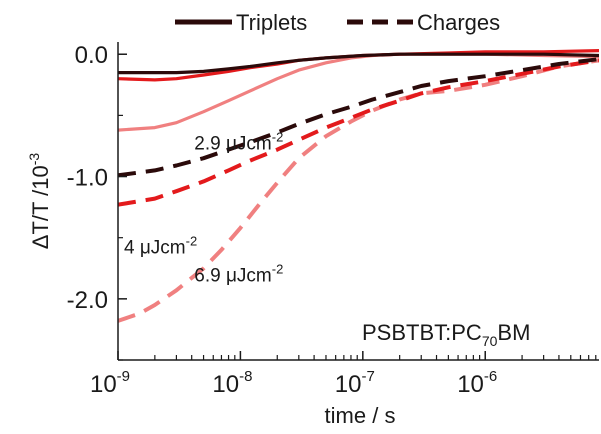 The image size is (601, 434). What do you see at coordinates (271, 22) in the screenshot?
I see `legend-label-triplets: Triplets` at bounding box center [271, 22].